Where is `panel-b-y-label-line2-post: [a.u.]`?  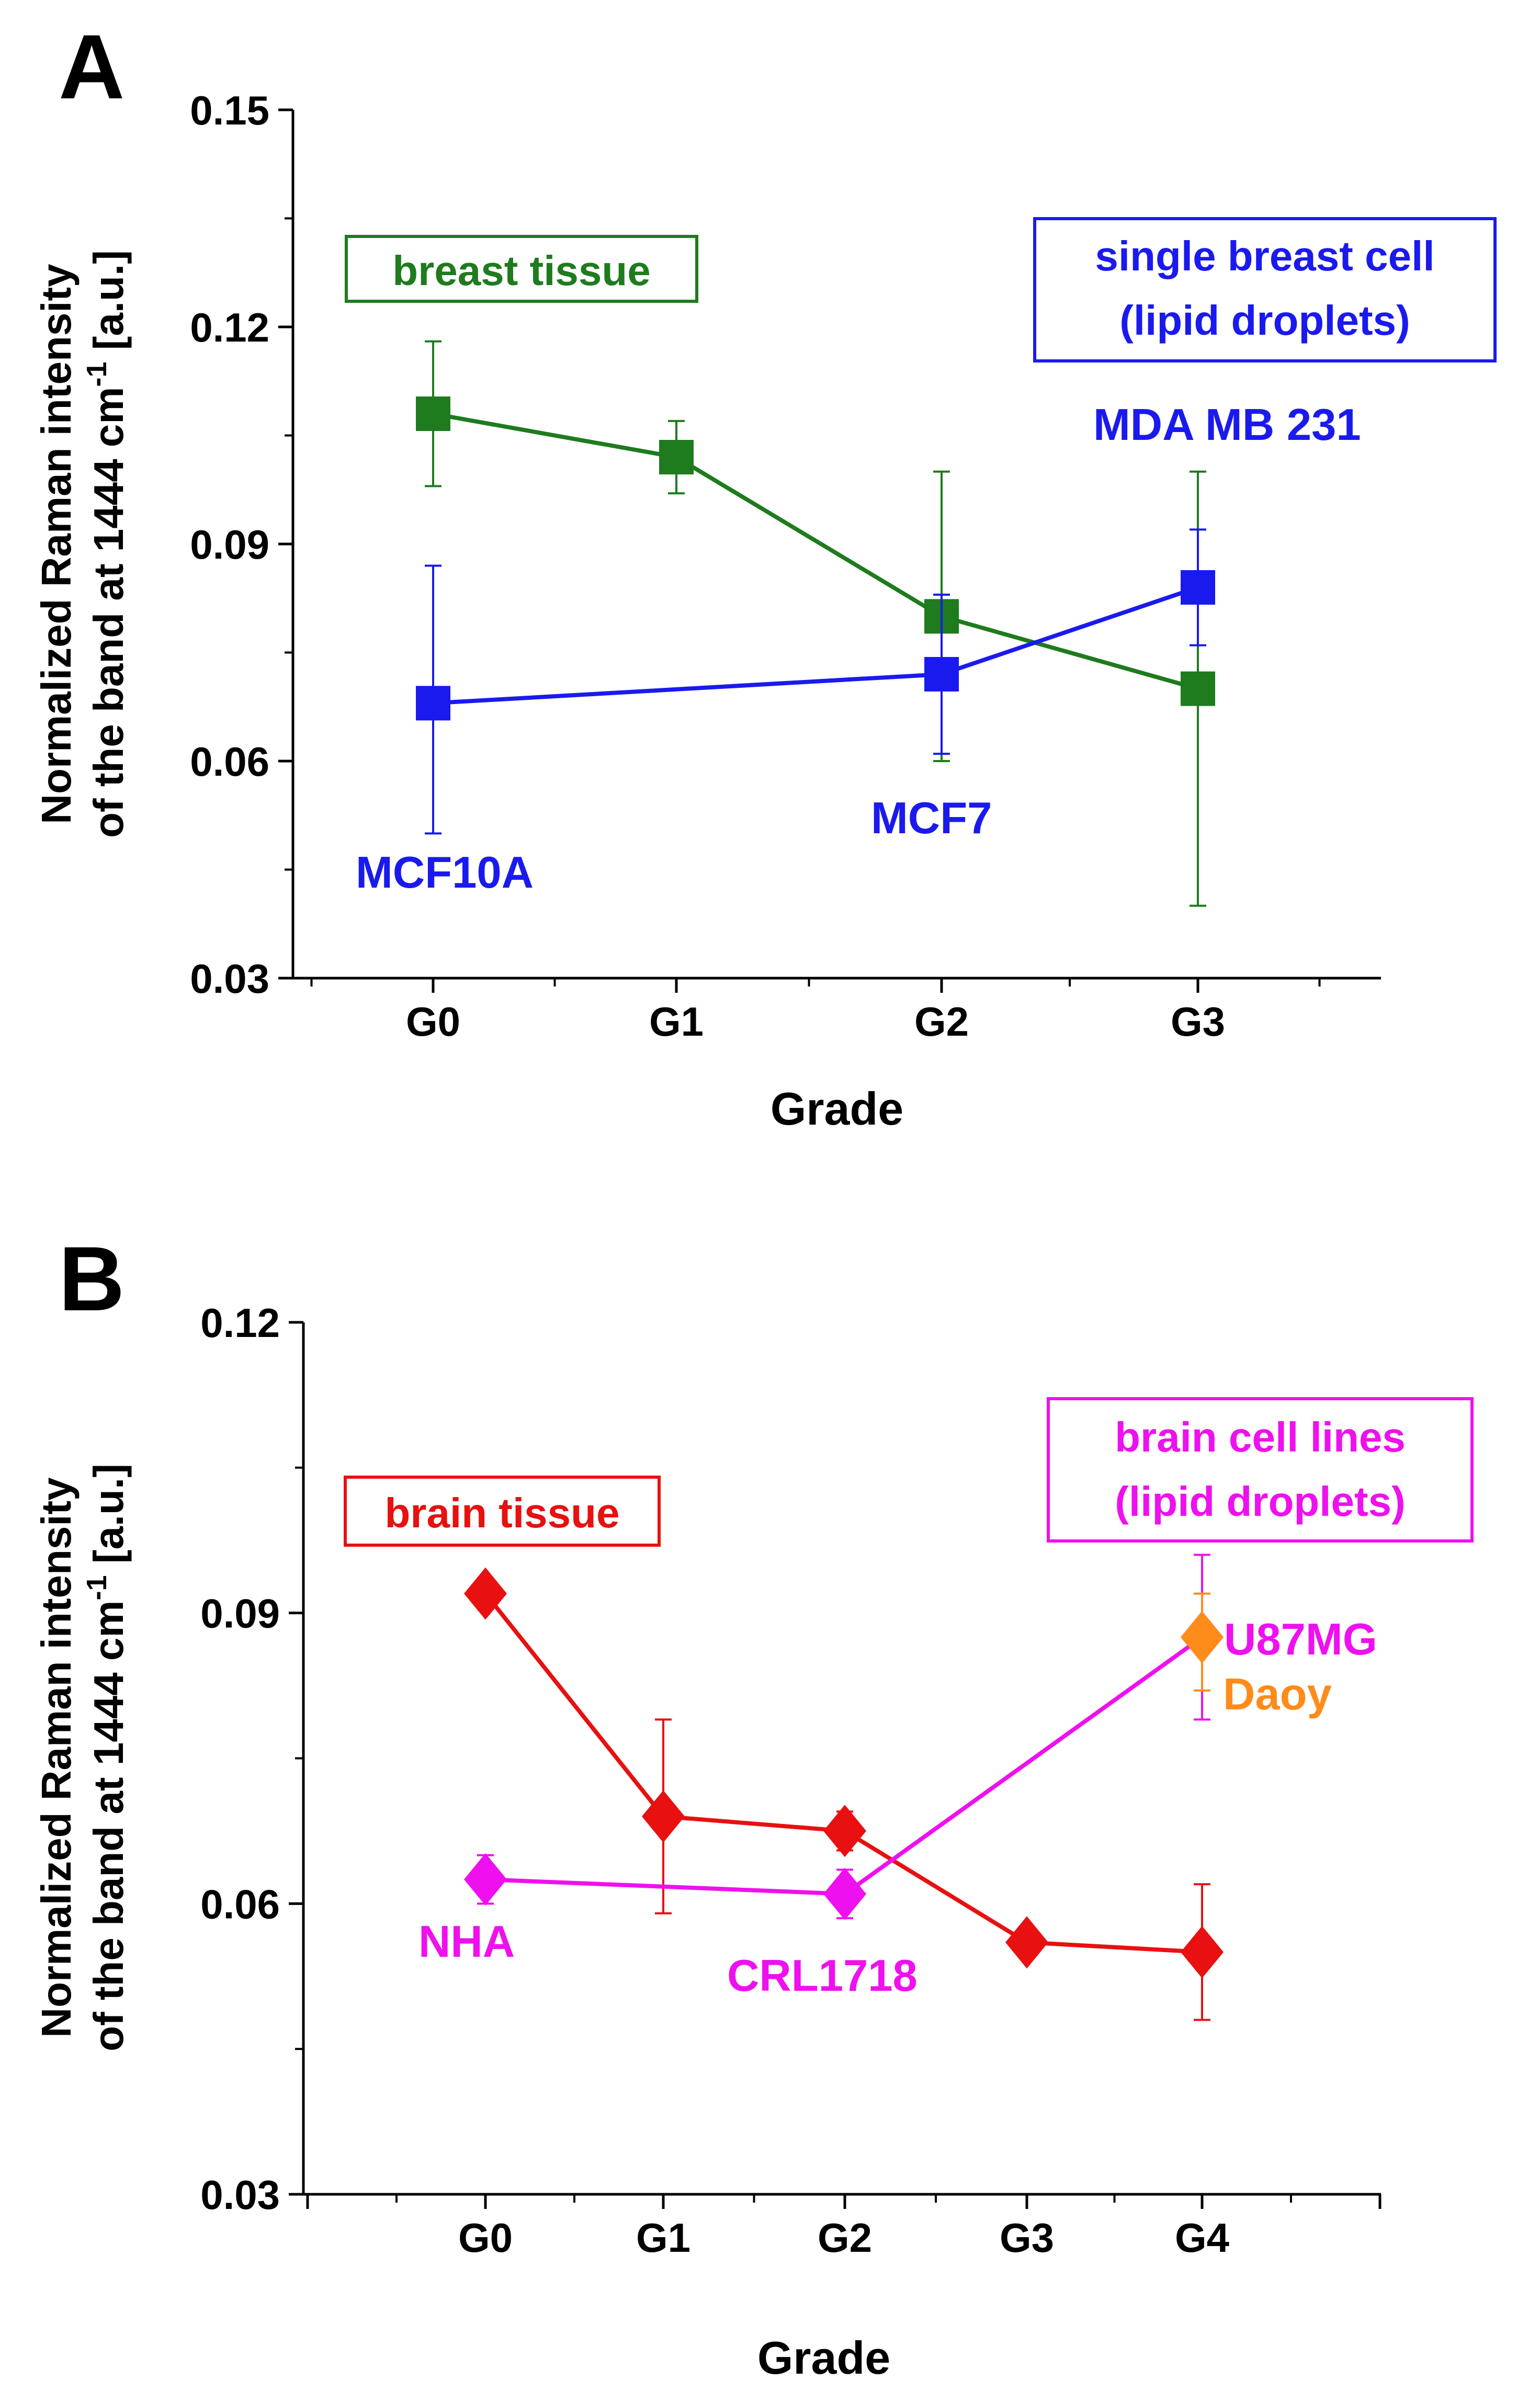 panel-b-y-label-line2-post: [a.u.] is located at coordinates (108, 1519).